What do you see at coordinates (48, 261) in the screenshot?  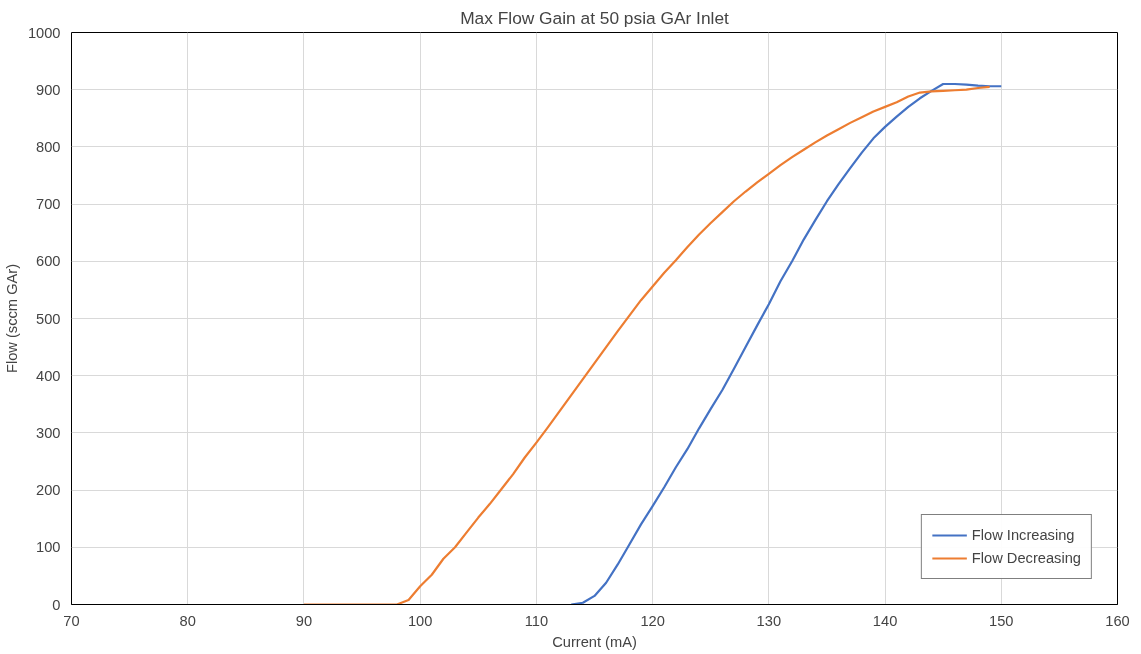 I see `y-tick-label: 600` at bounding box center [48, 261].